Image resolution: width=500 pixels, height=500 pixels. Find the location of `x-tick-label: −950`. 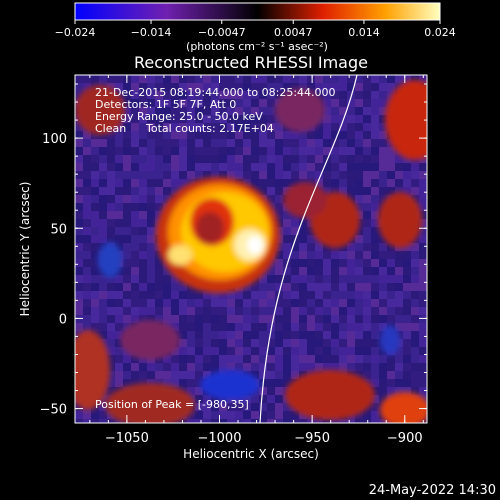

x-tick-label: −950 is located at coordinates (312, 438).